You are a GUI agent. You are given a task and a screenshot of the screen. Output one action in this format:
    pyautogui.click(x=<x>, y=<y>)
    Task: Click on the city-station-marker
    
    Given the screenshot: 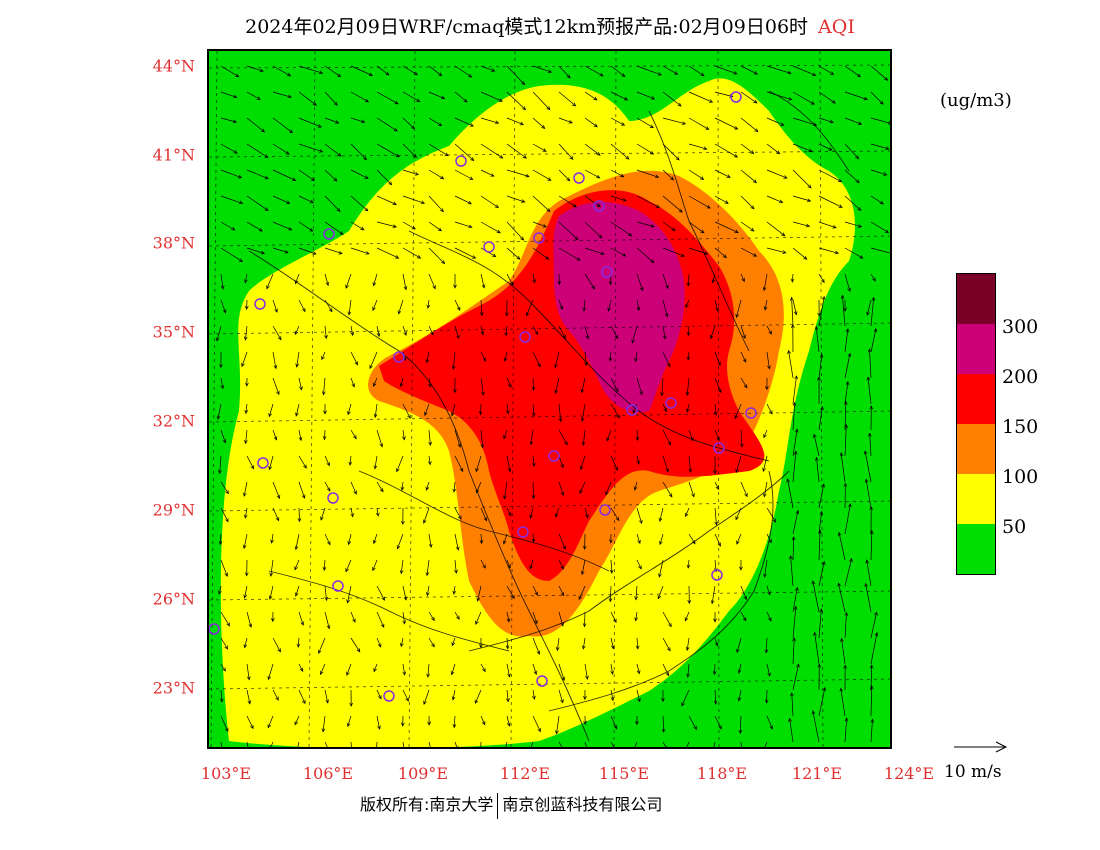 What is the action you would take?
    pyautogui.click(x=525, y=337)
    